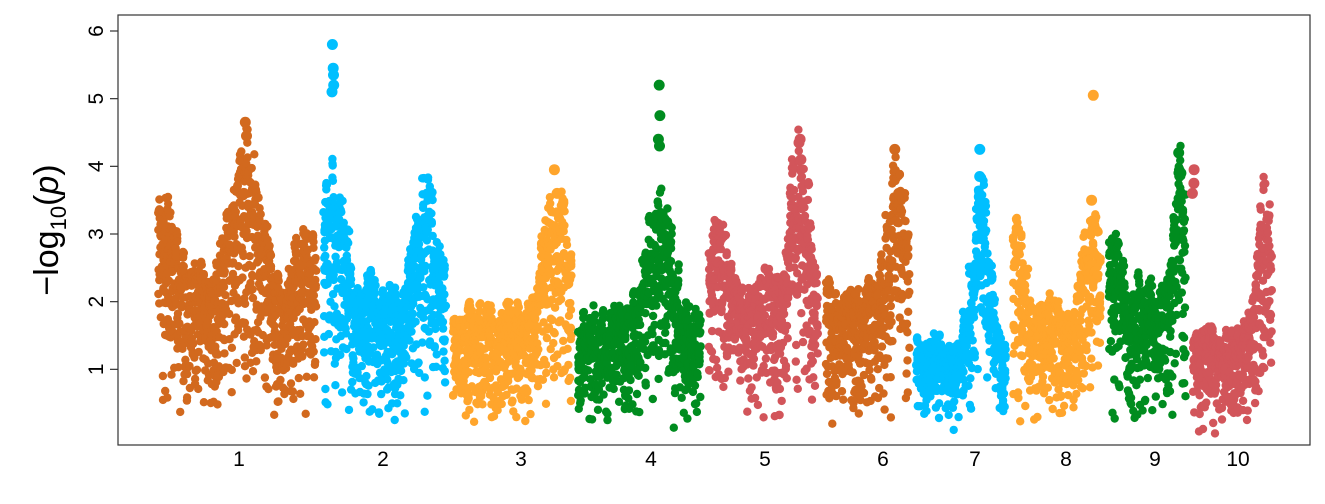  What do you see at coordinates (763, 273) in the screenshot?
I see `chromosome-5-points` at bounding box center [763, 273].